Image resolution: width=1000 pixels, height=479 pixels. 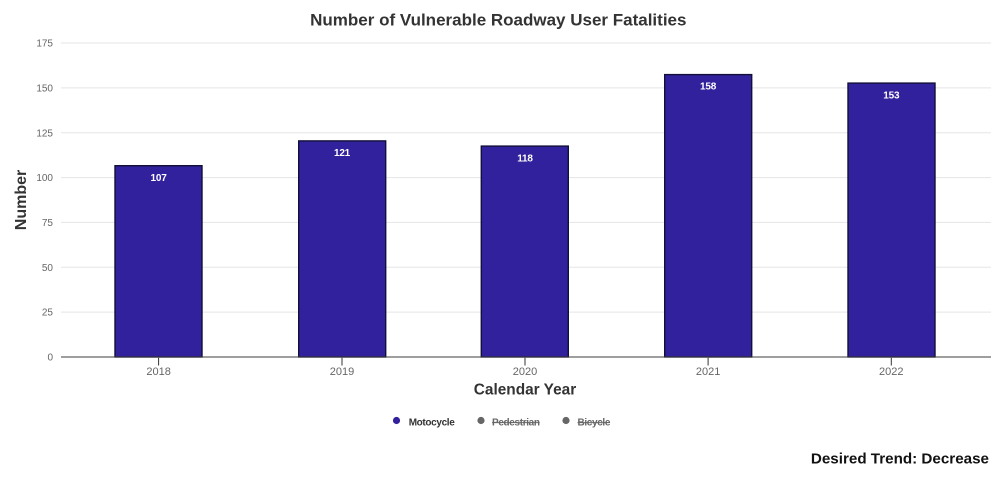 I want to click on svg-text: 2019, so click(x=342, y=372).